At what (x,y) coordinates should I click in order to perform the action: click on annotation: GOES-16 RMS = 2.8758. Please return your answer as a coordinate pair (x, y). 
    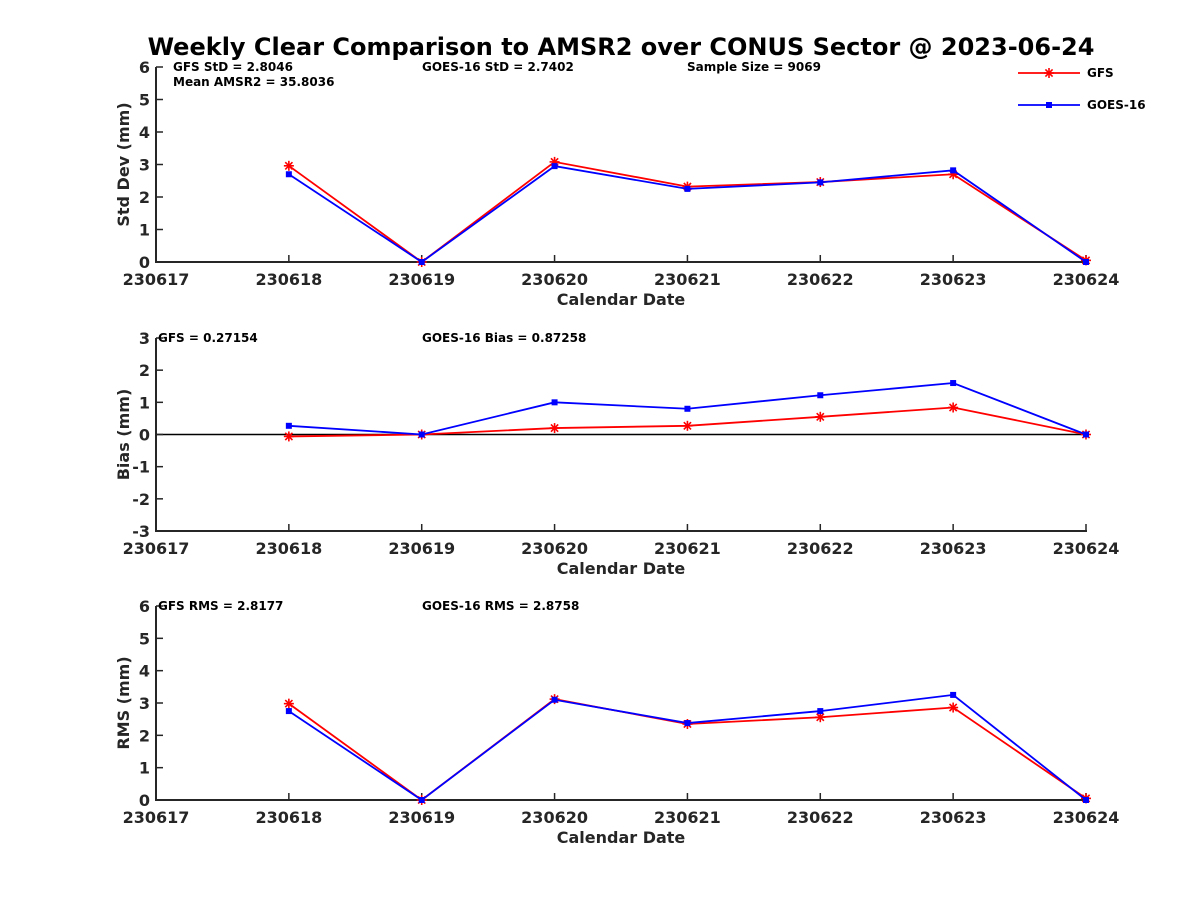
    Looking at the image, I should click on (500, 606).